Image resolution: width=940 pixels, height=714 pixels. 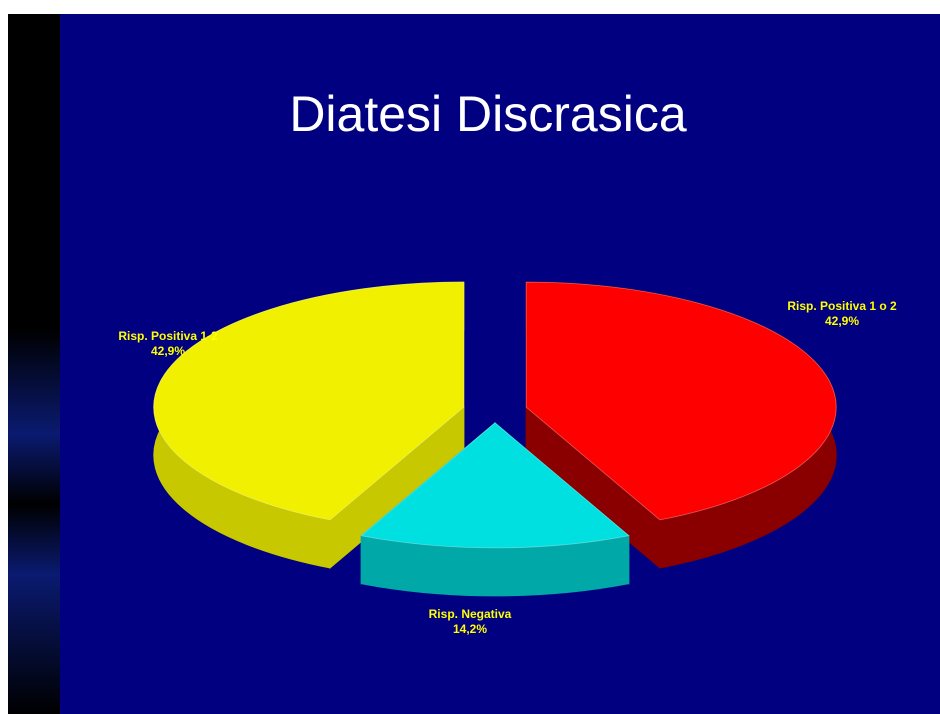 I want to click on chart-title: Diatesi Discrasica, so click(x=488, y=114).